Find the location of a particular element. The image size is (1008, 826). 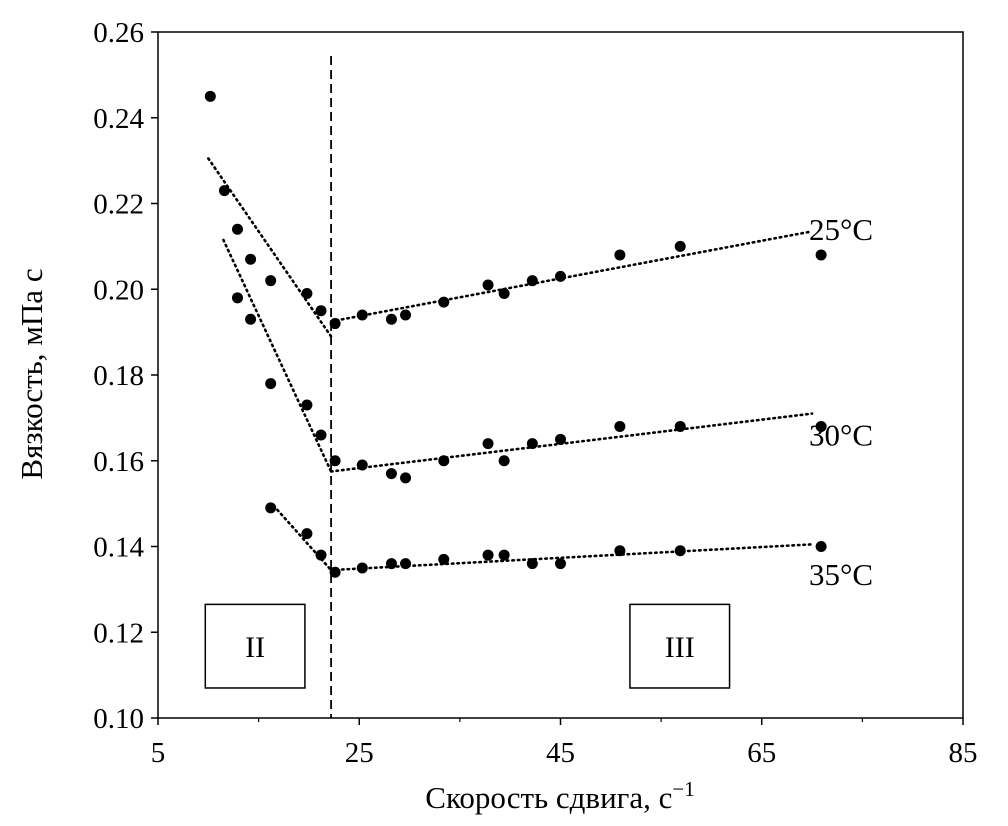

y-tick-label: 0.26 is located at coordinates (118, 33).